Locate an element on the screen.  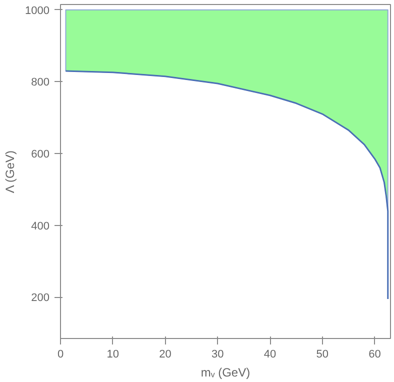
y-axis-title: Λ (GeV) is located at coordinates (10, 172).